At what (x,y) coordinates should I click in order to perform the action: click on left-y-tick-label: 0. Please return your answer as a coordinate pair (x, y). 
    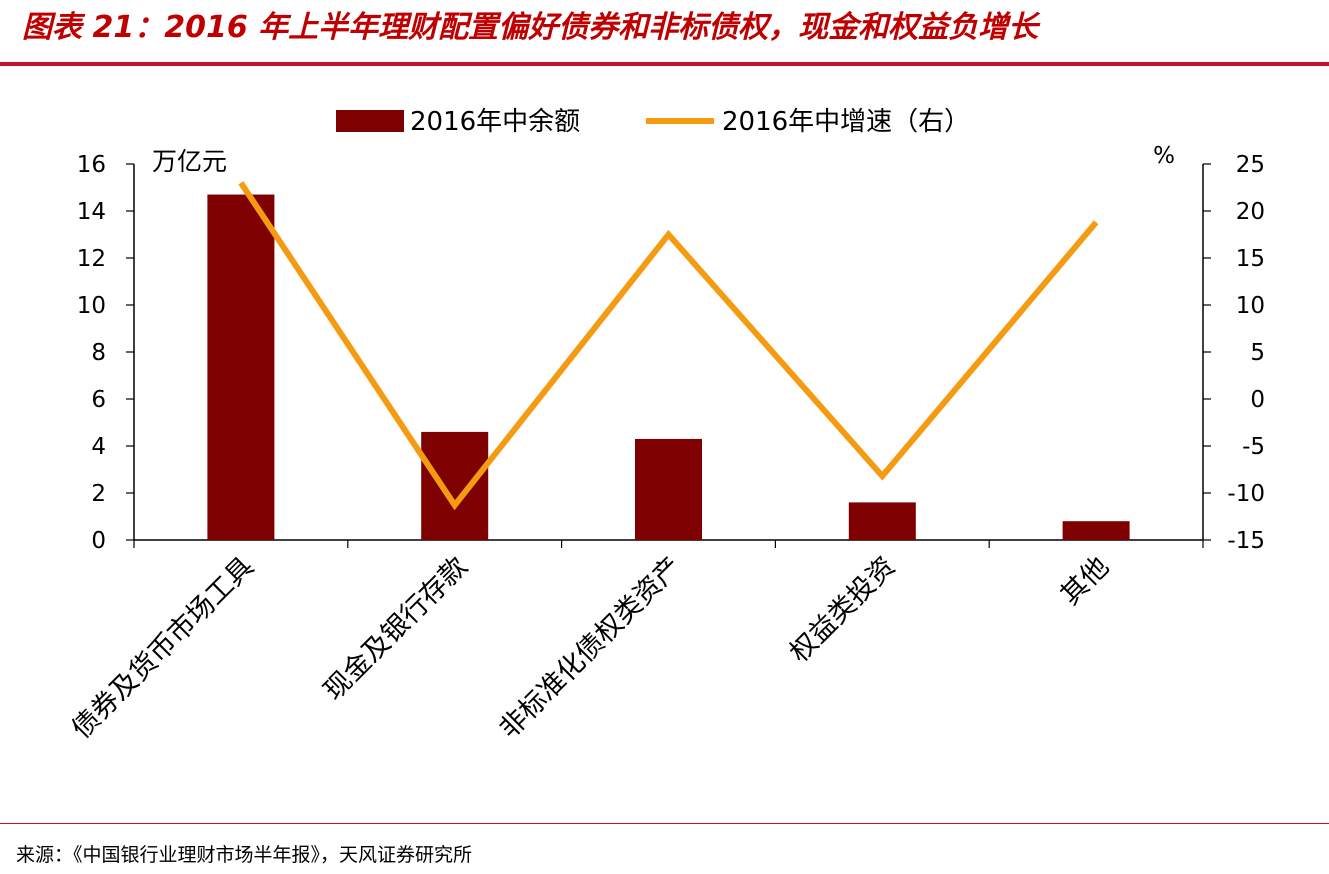
    Looking at the image, I should click on (98, 541).